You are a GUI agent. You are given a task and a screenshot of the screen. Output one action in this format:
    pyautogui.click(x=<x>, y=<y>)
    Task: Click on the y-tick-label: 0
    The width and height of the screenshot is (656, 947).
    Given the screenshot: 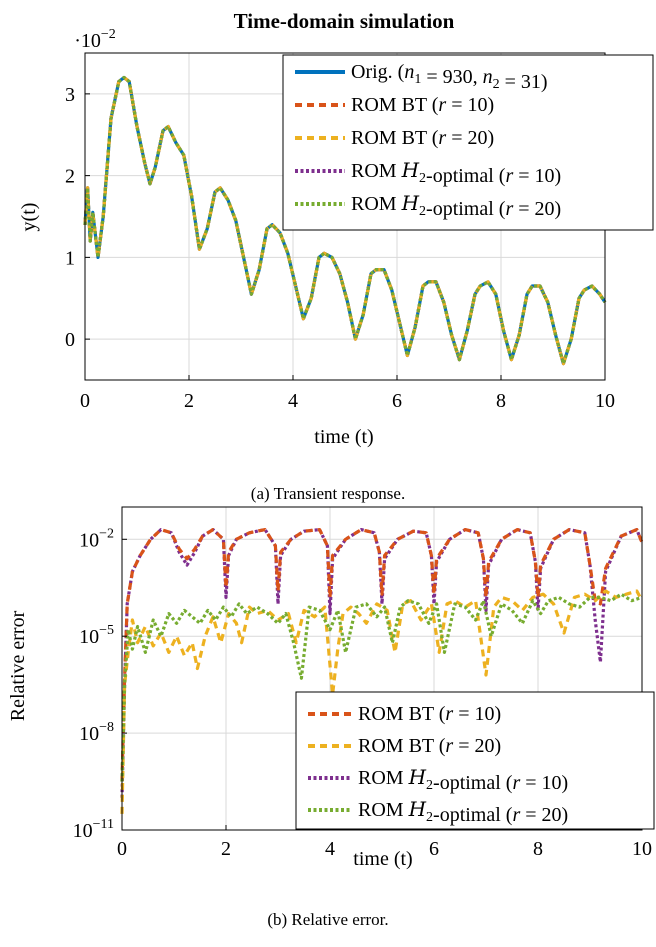 What is the action you would take?
    pyautogui.click(x=70, y=340)
    